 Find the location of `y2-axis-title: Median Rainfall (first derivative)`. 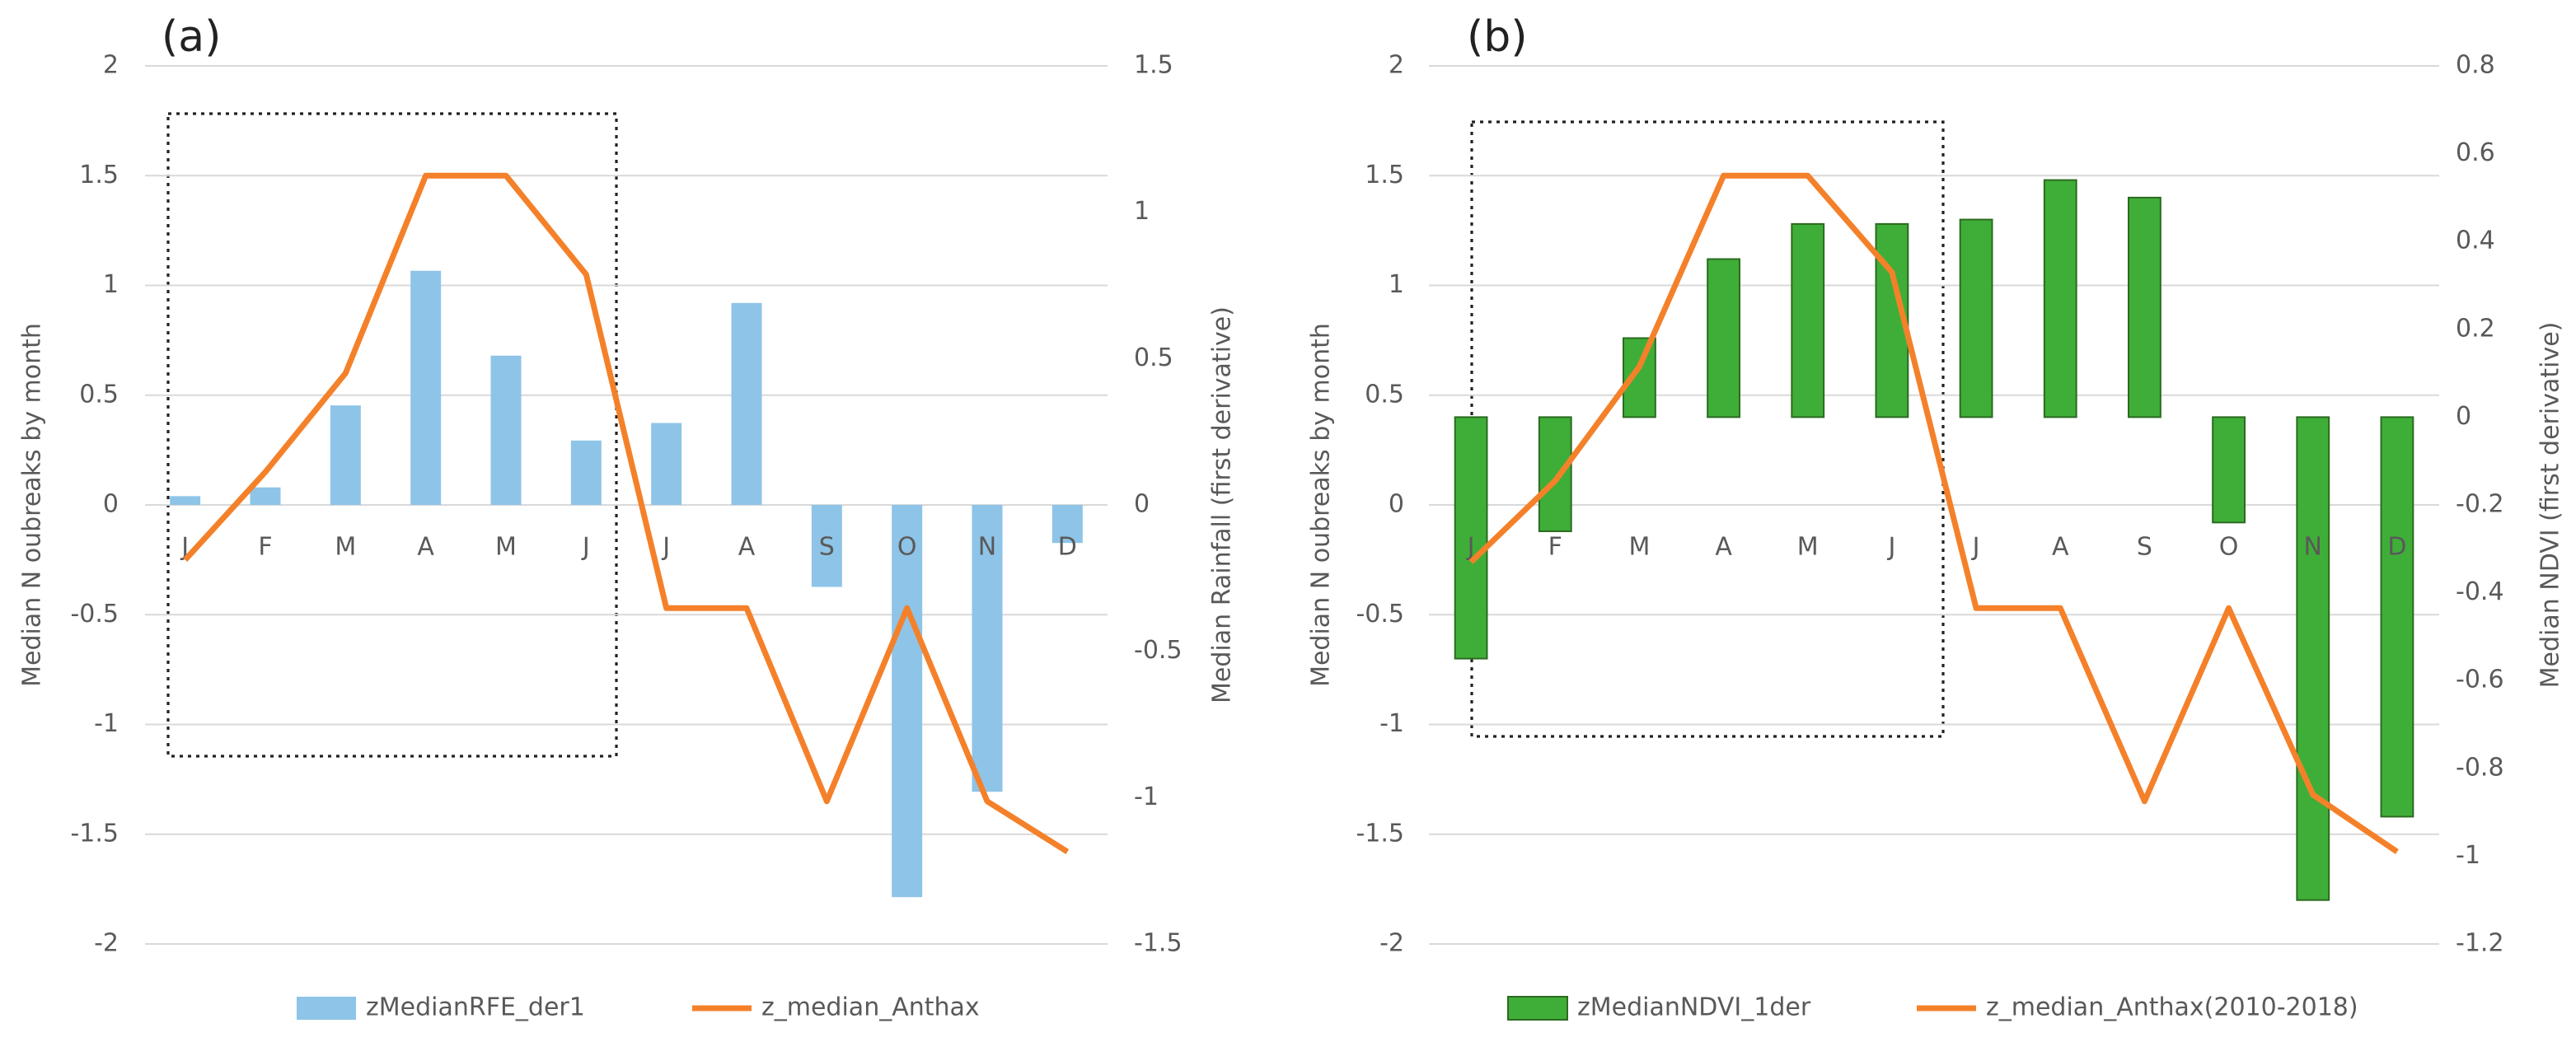

y2-axis-title: Median Rainfall (first derivative) is located at coordinates (1222, 505).